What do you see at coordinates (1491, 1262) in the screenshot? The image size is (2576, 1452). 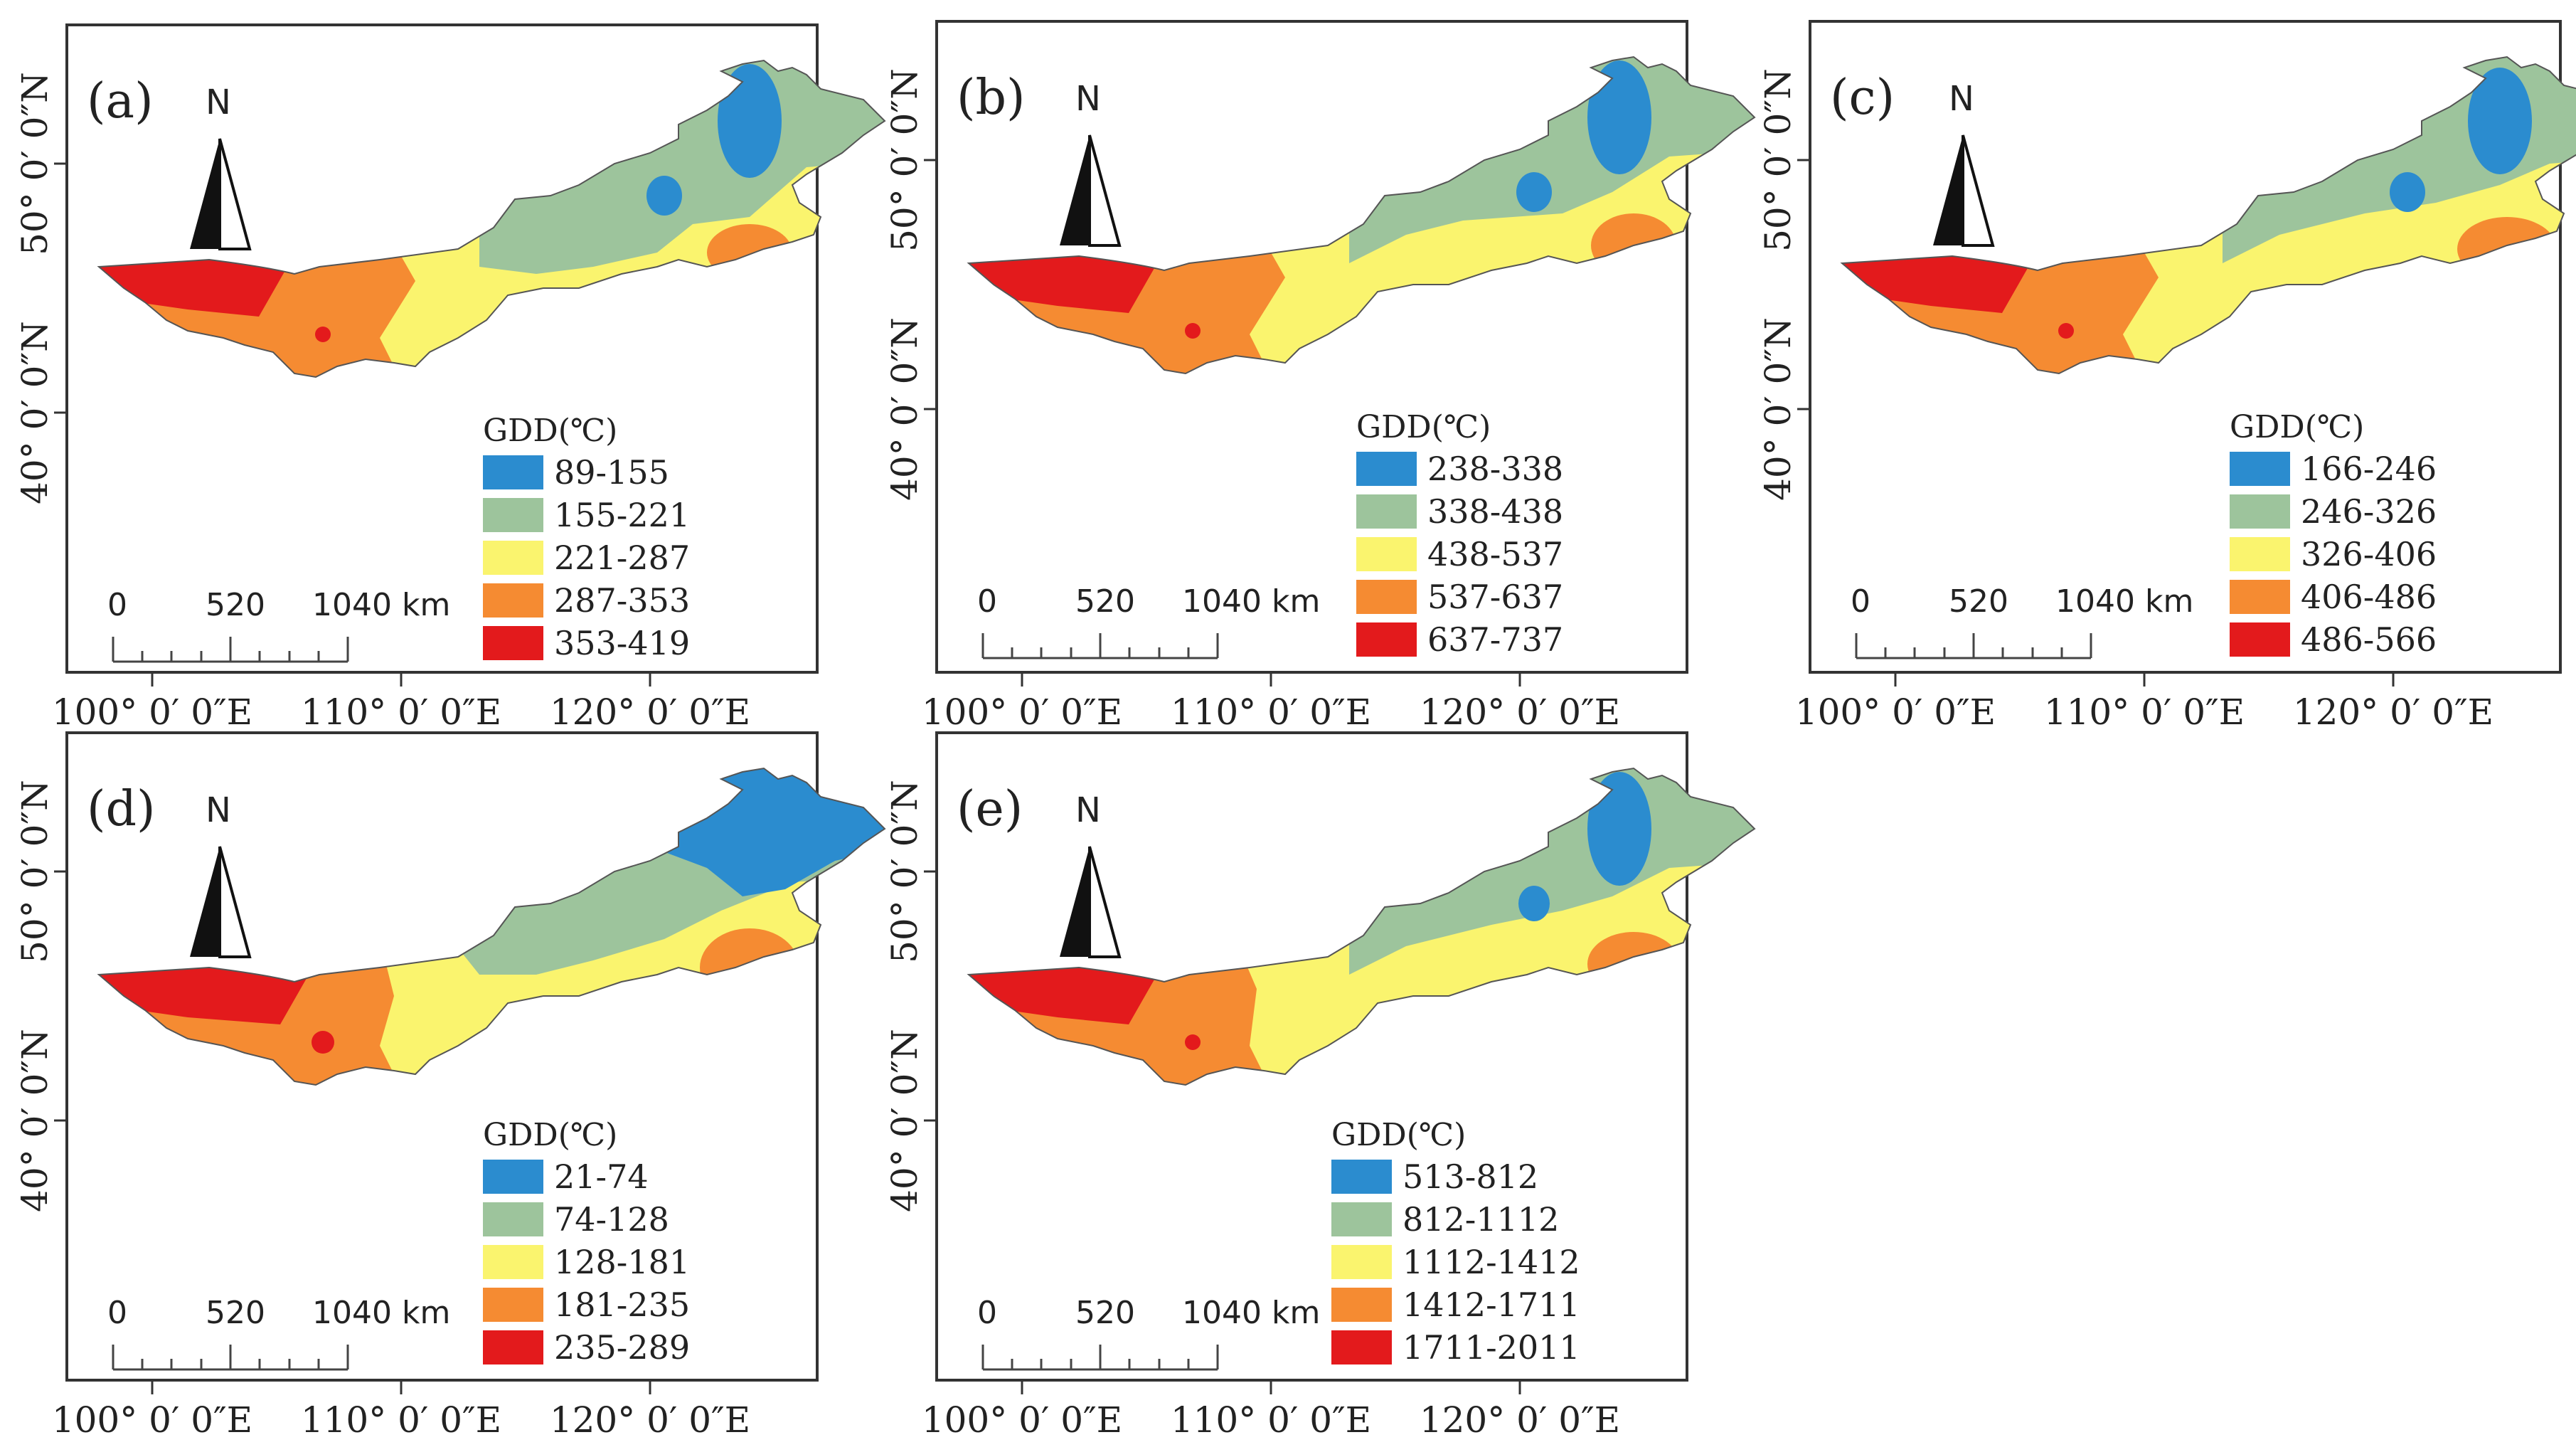 I see `legend-class-3: 1112-1412` at bounding box center [1491, 1262].